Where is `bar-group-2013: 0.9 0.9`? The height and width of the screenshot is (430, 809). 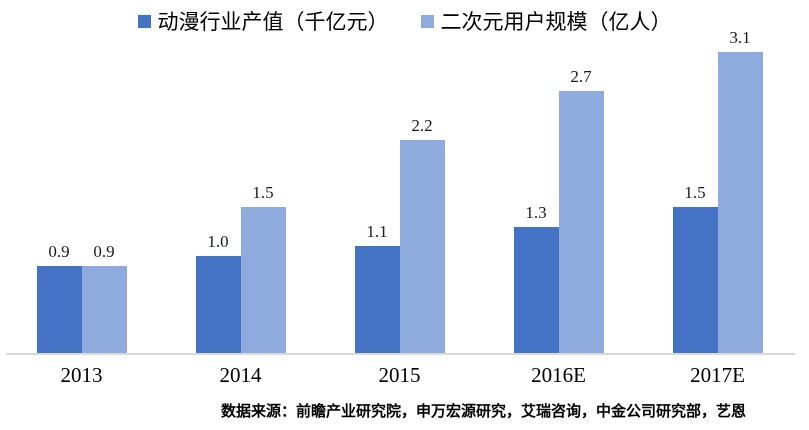 bar-group-2013: 0.9 0.9 is located at coordinates (81, 298).